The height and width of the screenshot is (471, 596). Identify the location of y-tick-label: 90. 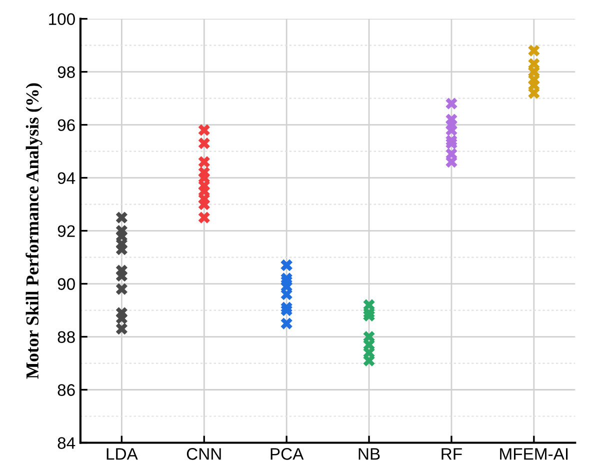
(66, 284).